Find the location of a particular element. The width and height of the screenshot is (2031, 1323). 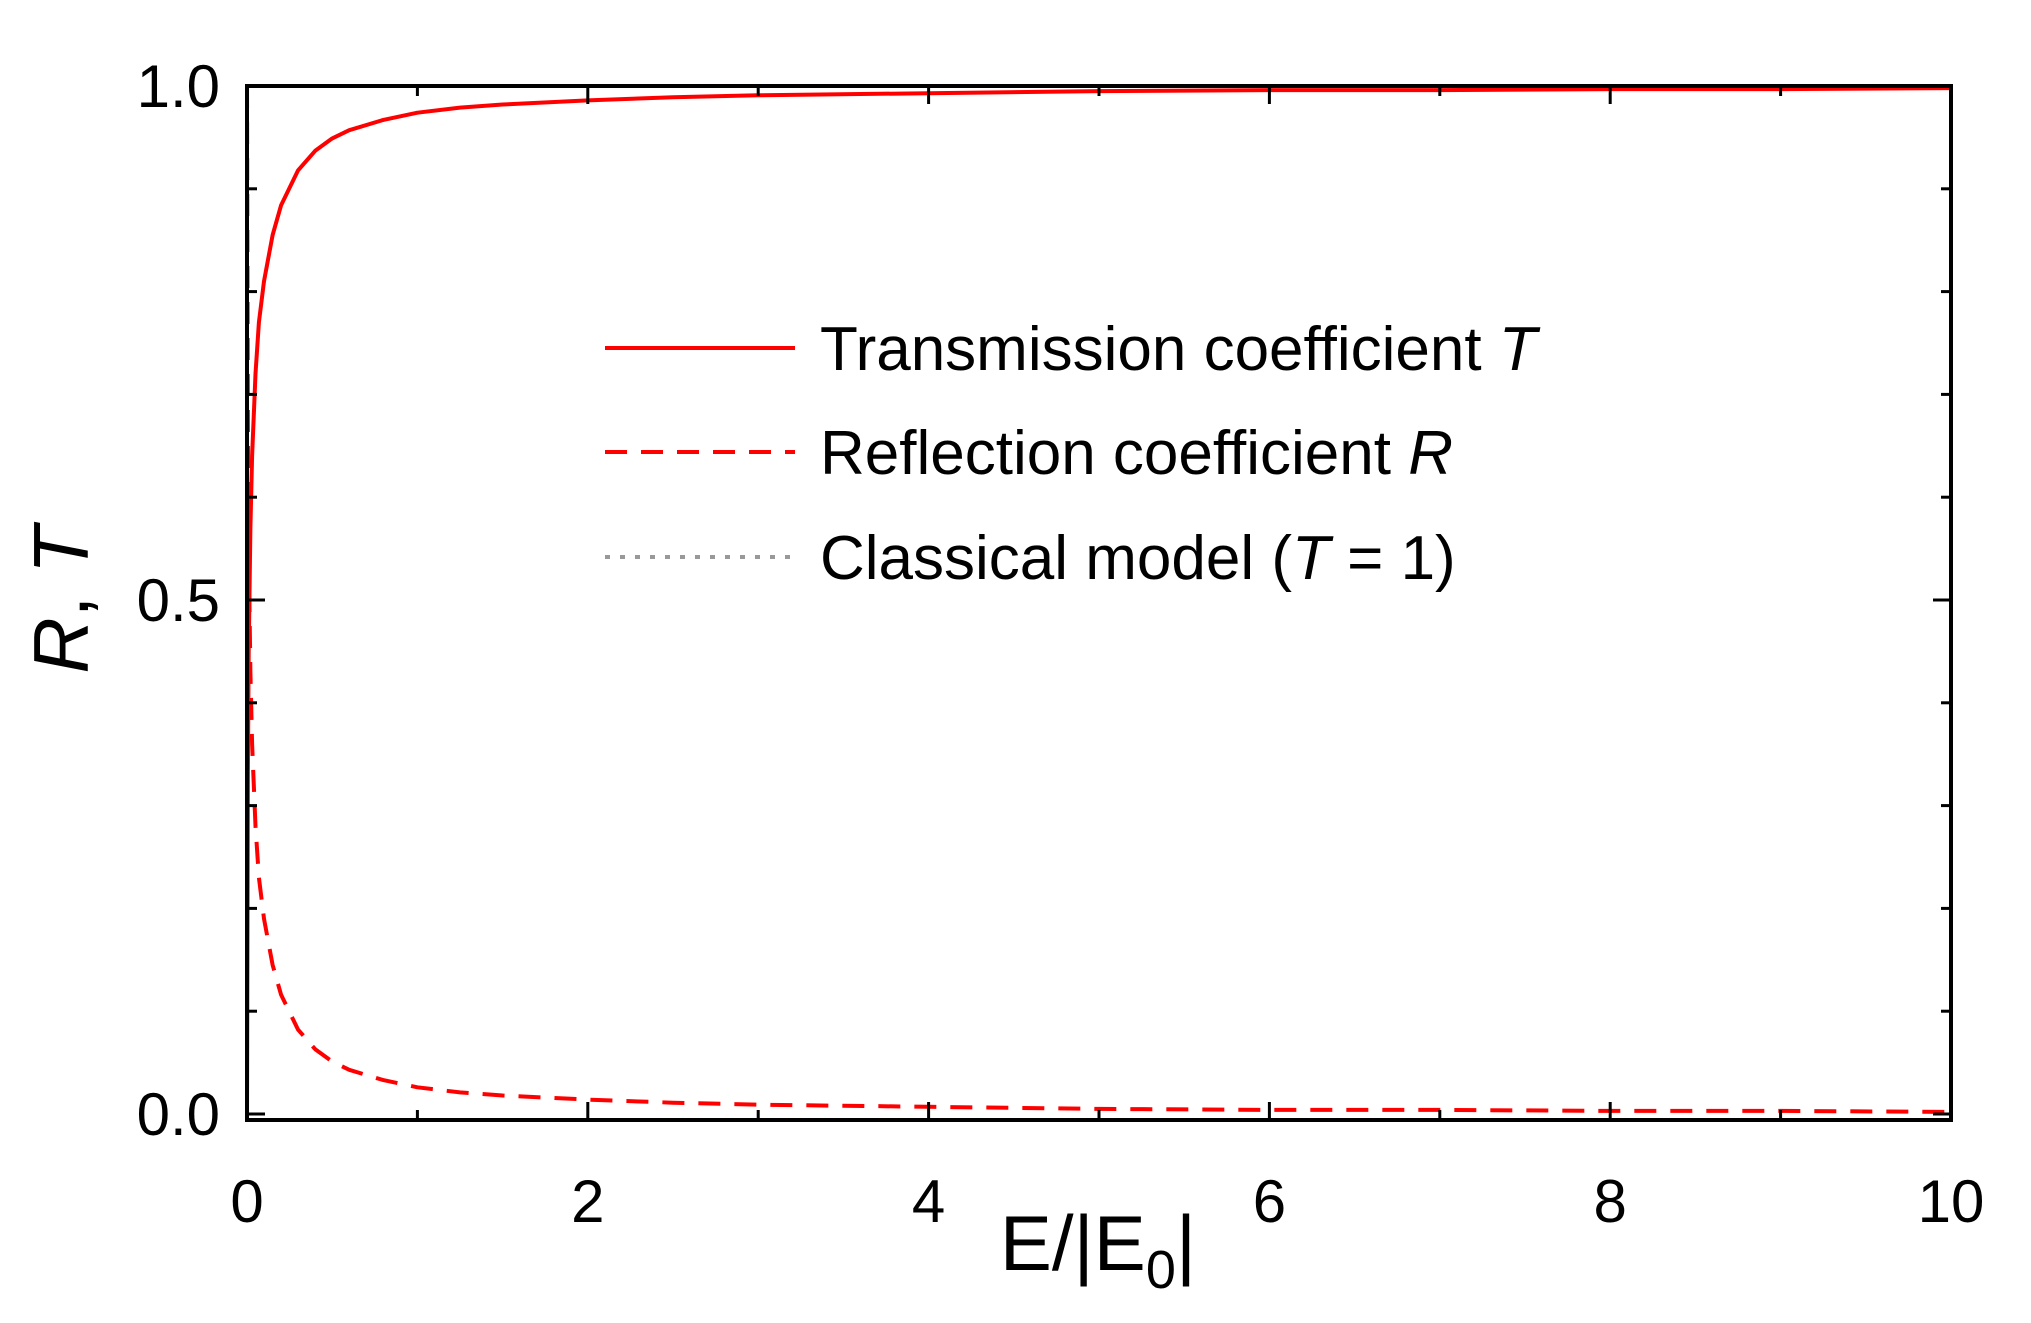

x-axis-title-subscript: 0 is located at coordinates (1161, 1270).